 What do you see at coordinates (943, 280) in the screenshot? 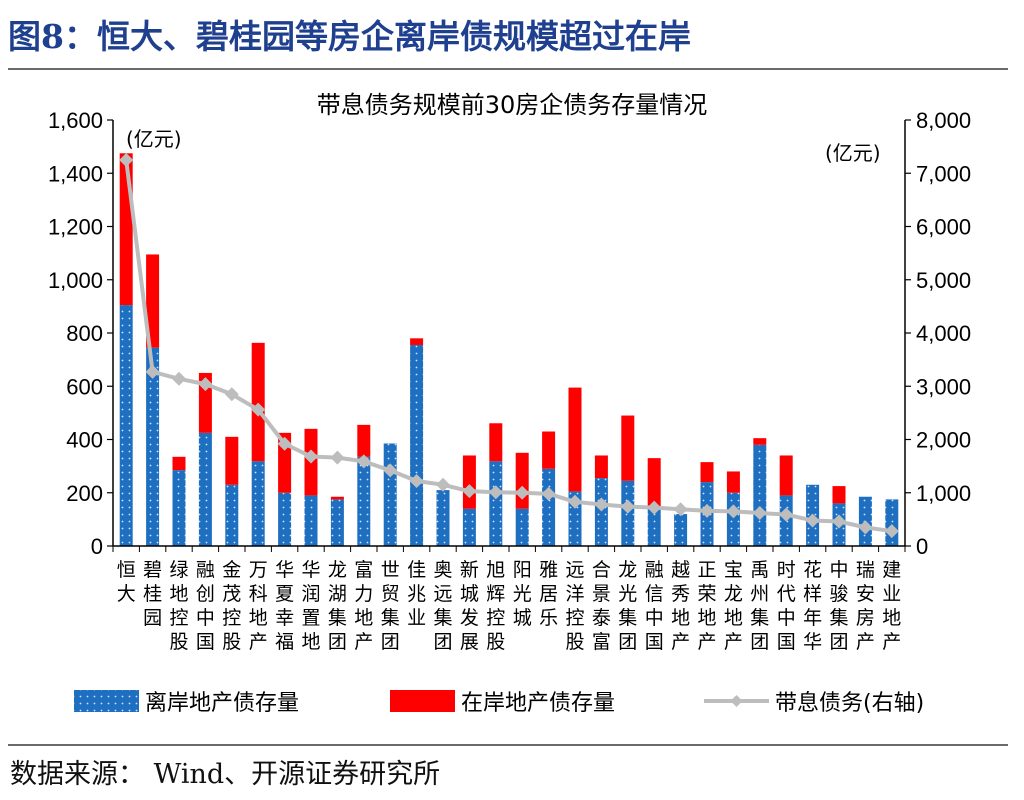
I see `right-tick-label: 5,000` at bounding box center [943, 280].